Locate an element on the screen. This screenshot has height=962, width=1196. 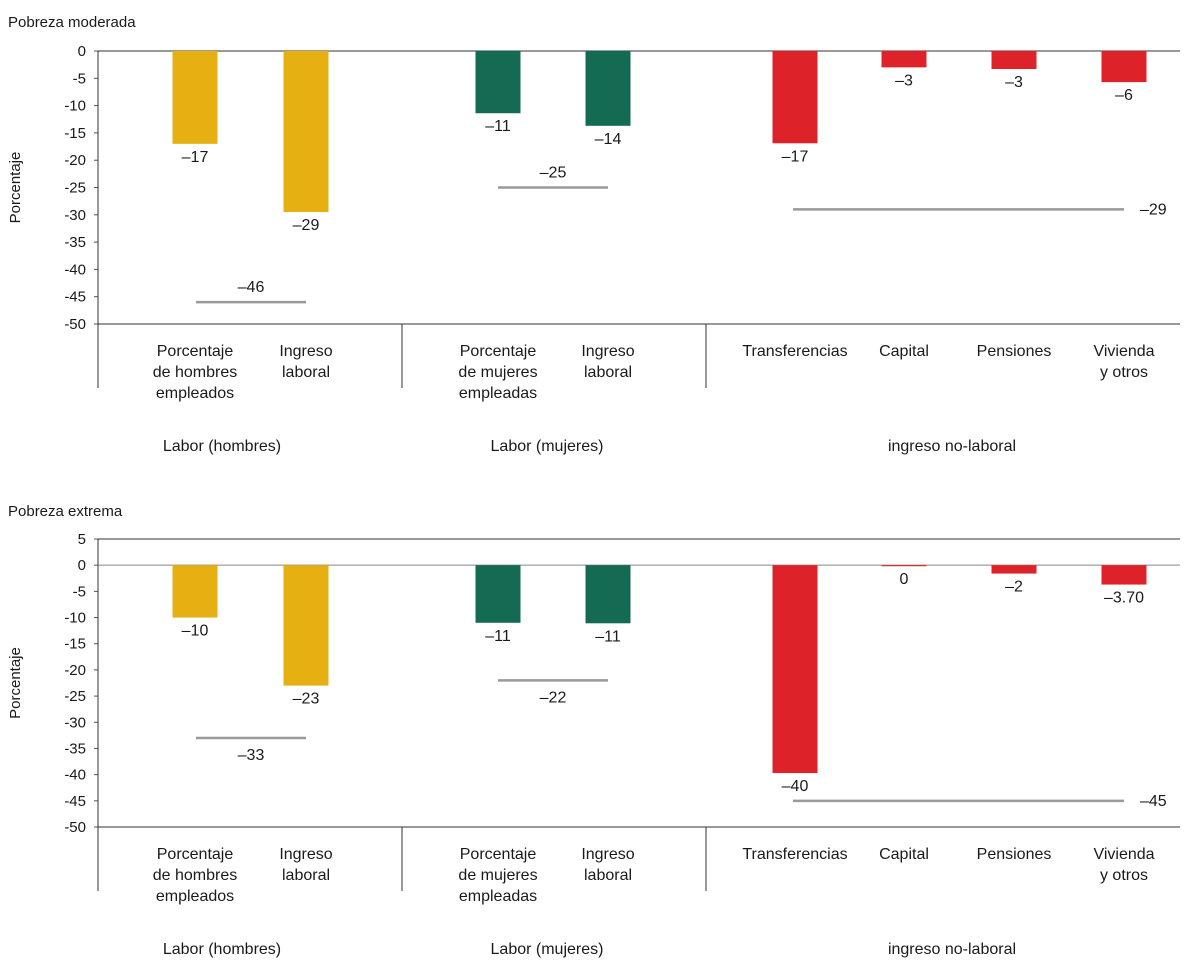
y-tick-label: -5 is located at coordinates (79, 78).